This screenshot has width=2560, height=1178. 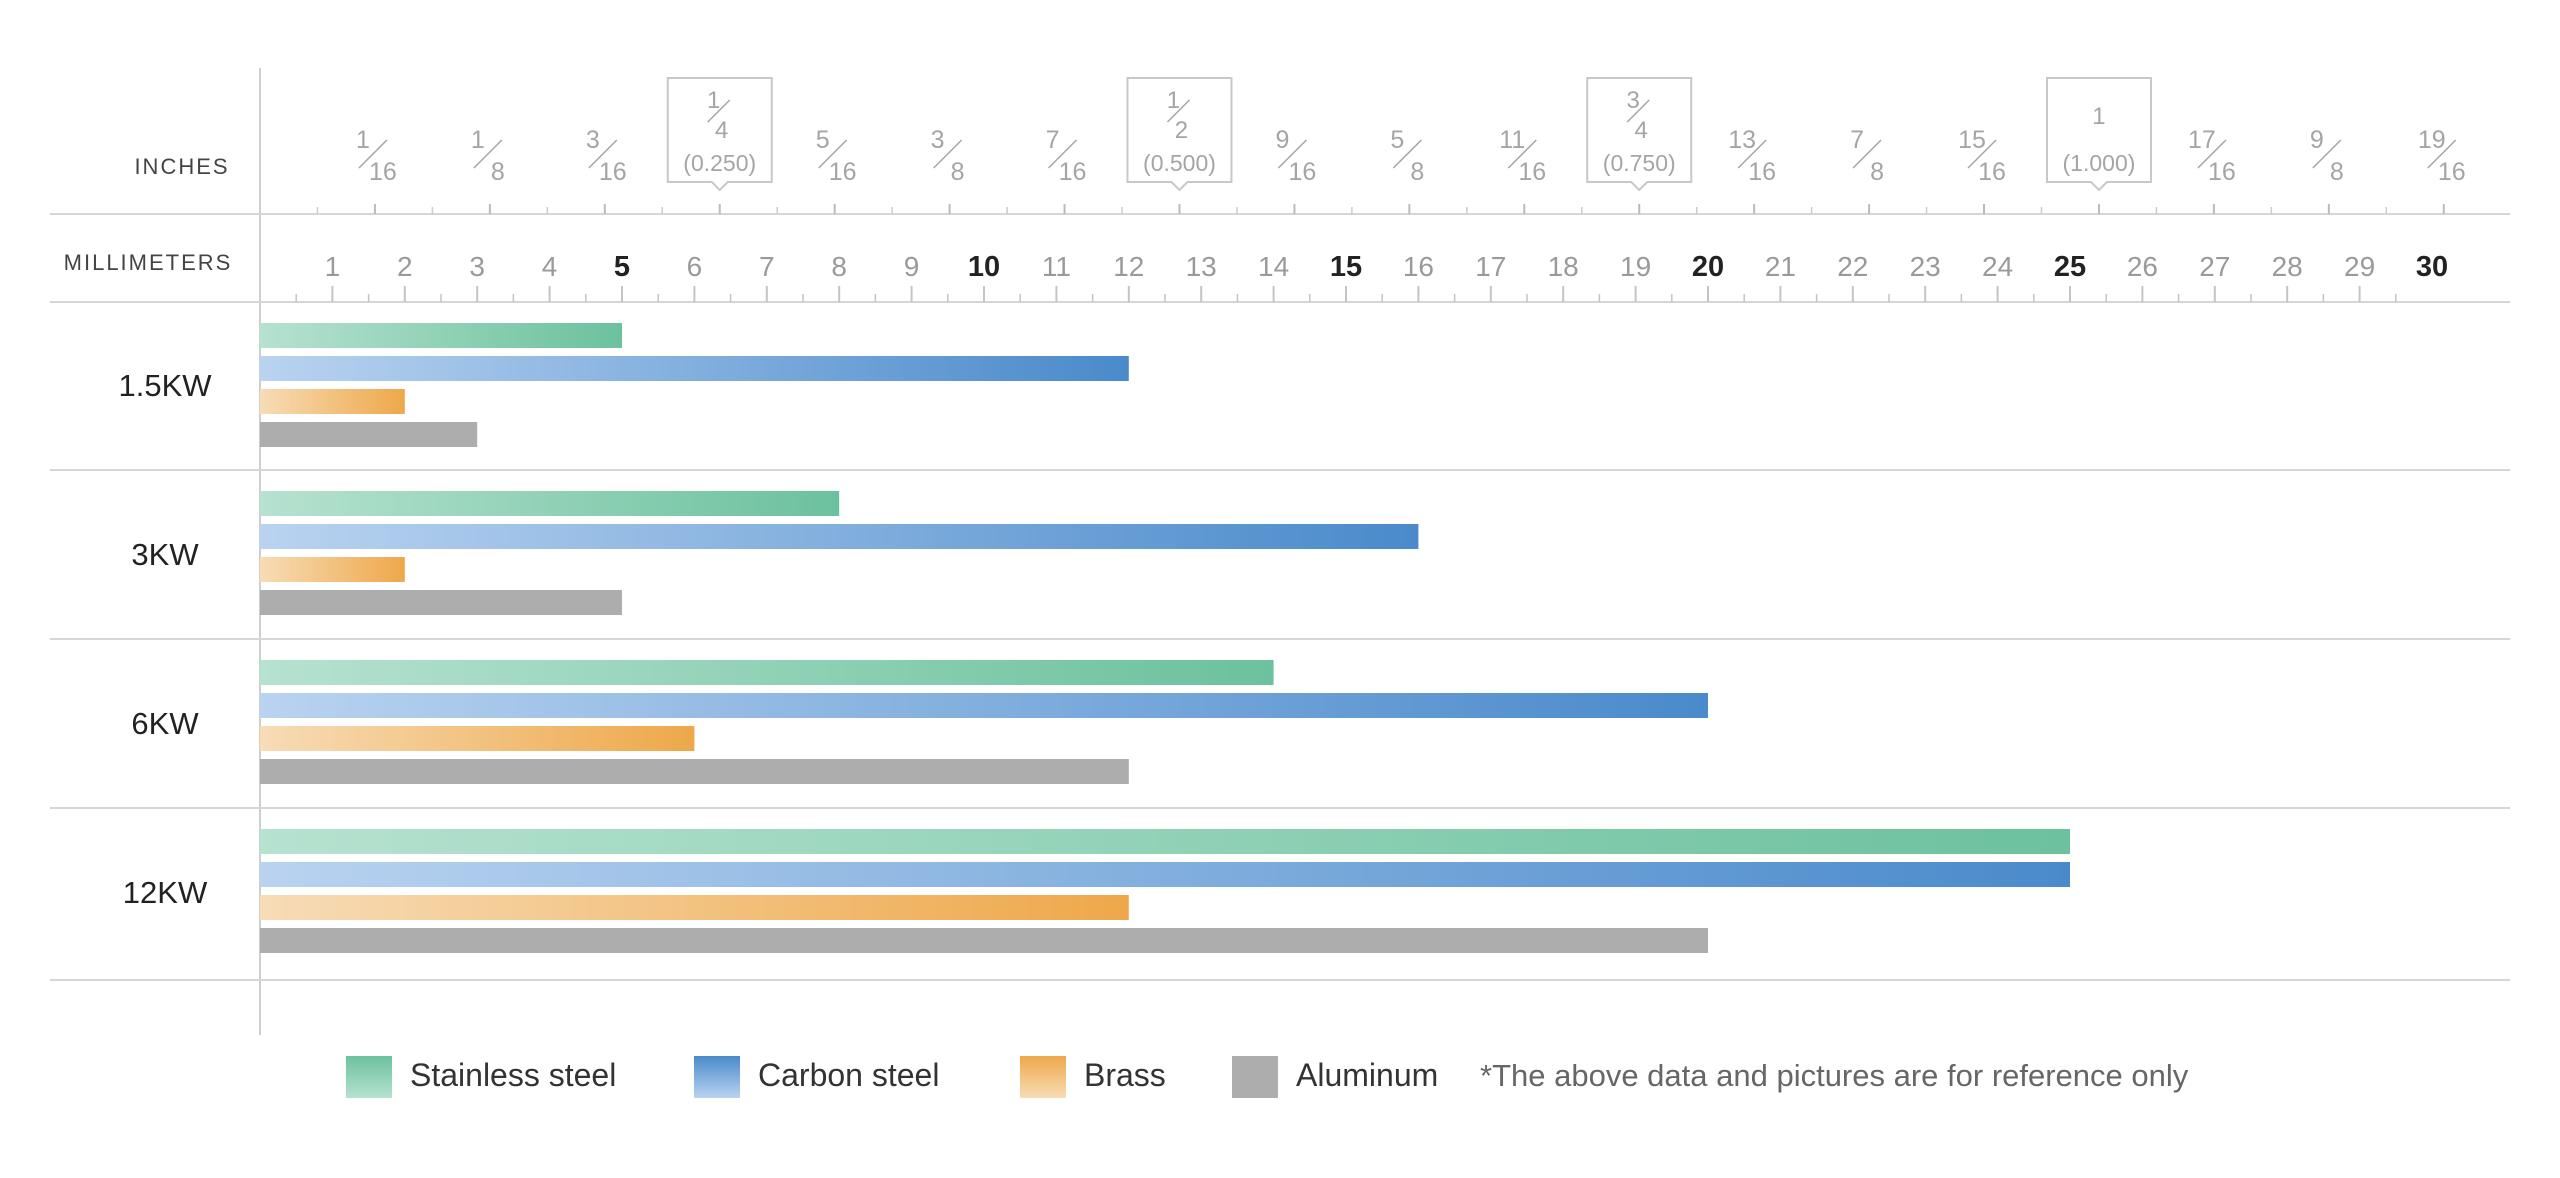 What do you see at coordinates (477, 266) in the screenshot?
I see `mm-tick-label: 3` at bounding box center [477, 266].